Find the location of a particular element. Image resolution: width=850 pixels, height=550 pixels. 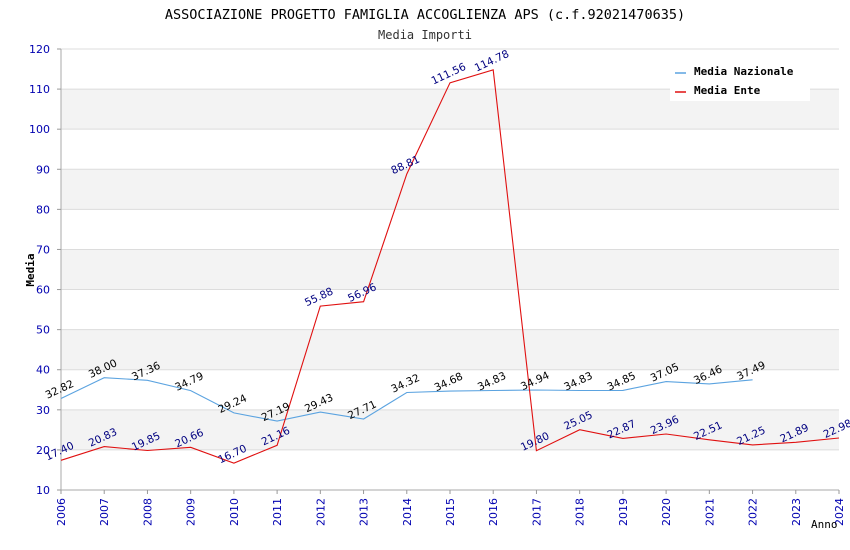

series-line-media-nazionale is located at coordinates (406, 399).